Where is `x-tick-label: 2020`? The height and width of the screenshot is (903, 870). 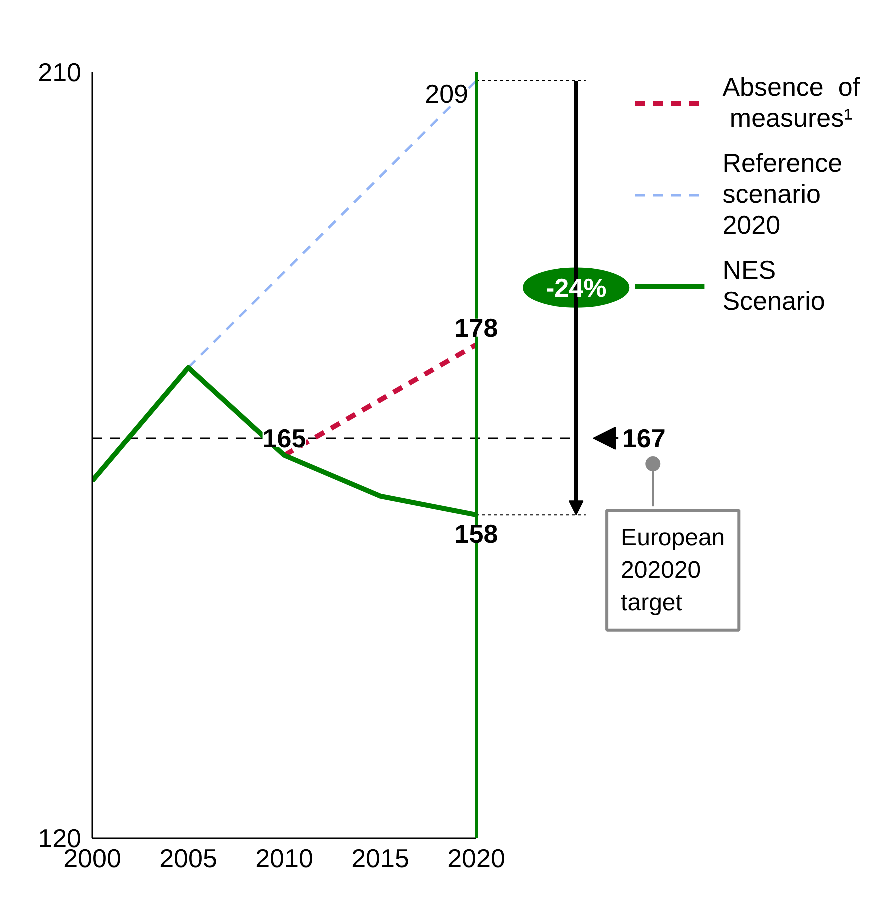 x-tick-label: 2020 is located at coordinates (477, 859).